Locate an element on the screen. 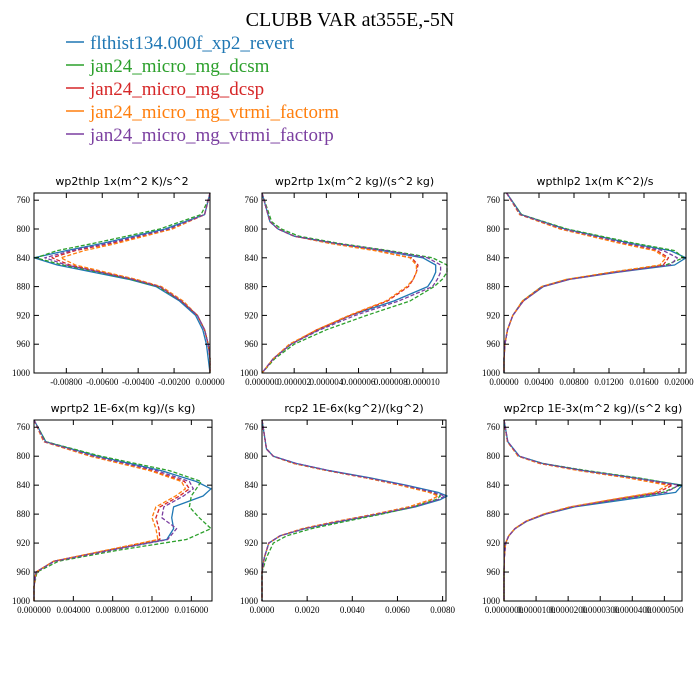 This screenshot has height=700, width=700. legend-entry: jan24_micro_mg_vtrmi_factorm is located at coordinates (202, 112).